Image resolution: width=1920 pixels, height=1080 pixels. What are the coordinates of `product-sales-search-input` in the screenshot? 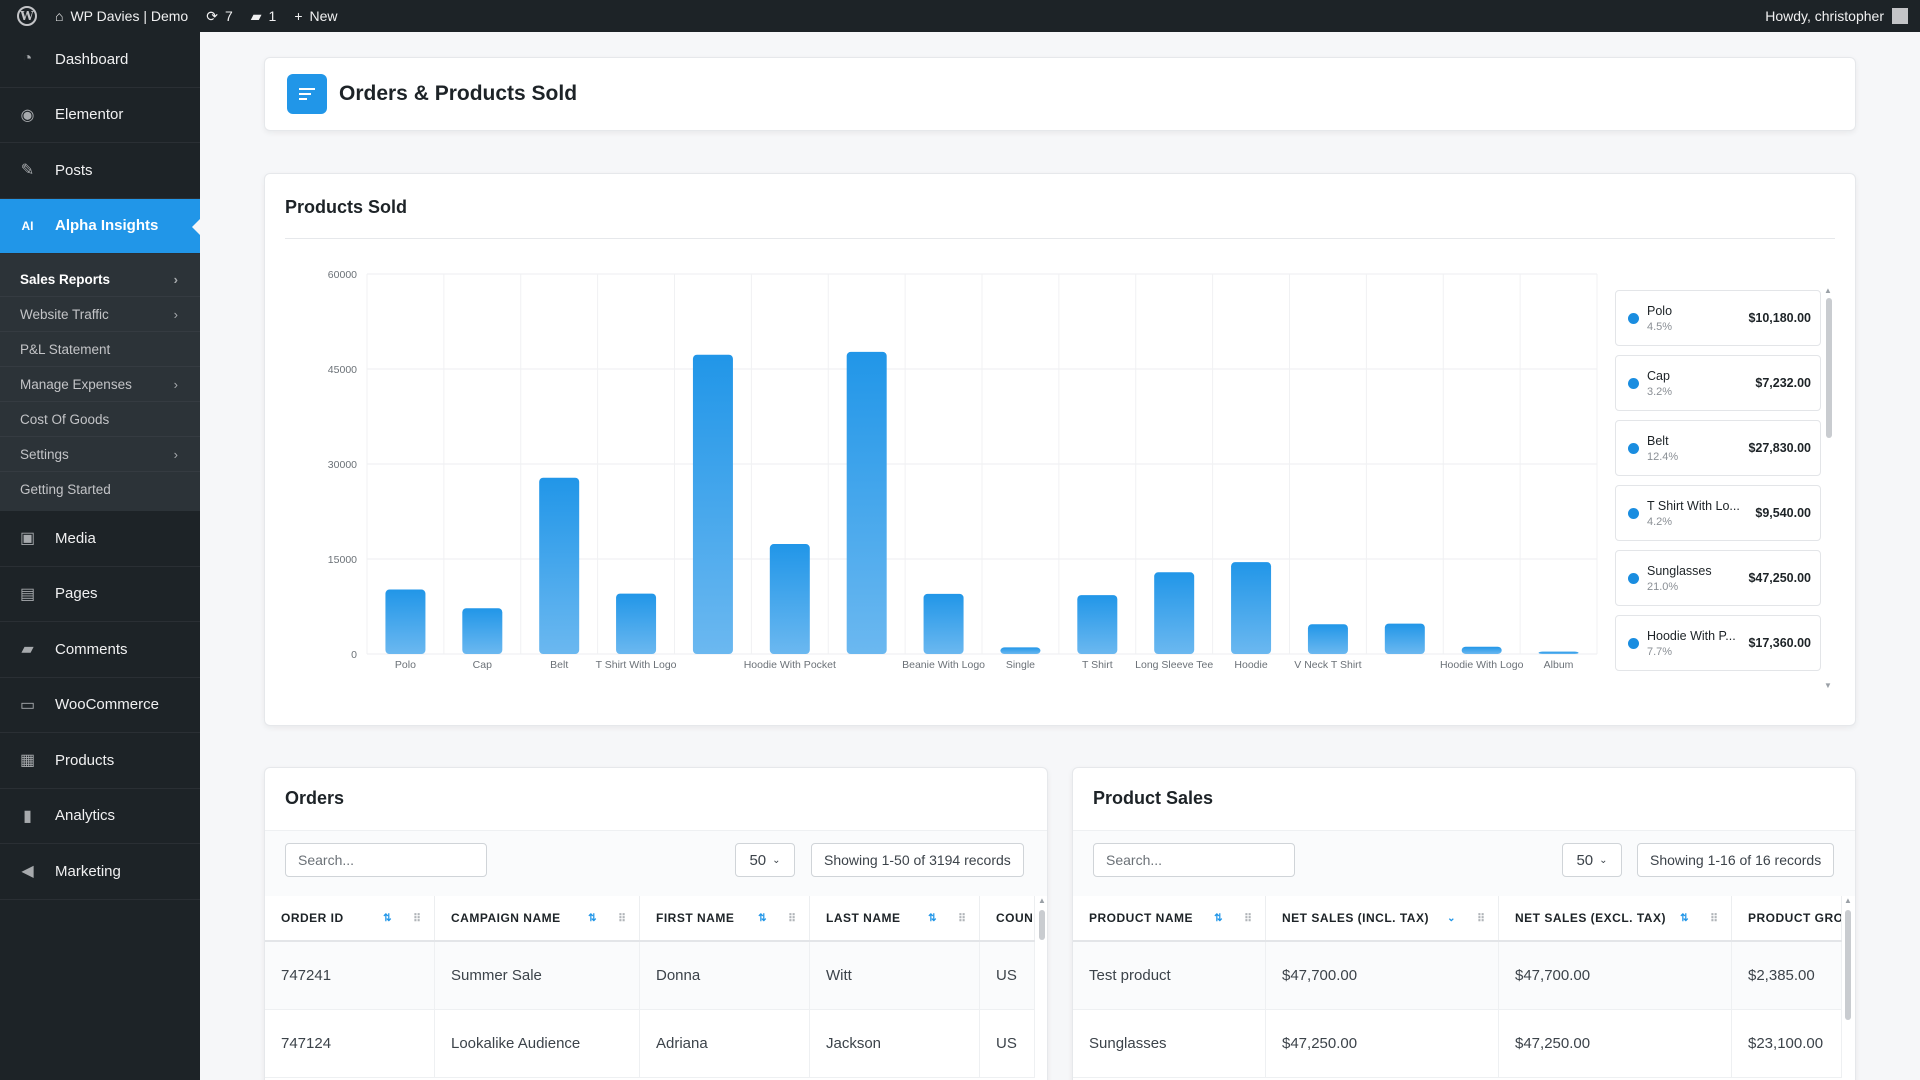 It's located at (1194, 860).